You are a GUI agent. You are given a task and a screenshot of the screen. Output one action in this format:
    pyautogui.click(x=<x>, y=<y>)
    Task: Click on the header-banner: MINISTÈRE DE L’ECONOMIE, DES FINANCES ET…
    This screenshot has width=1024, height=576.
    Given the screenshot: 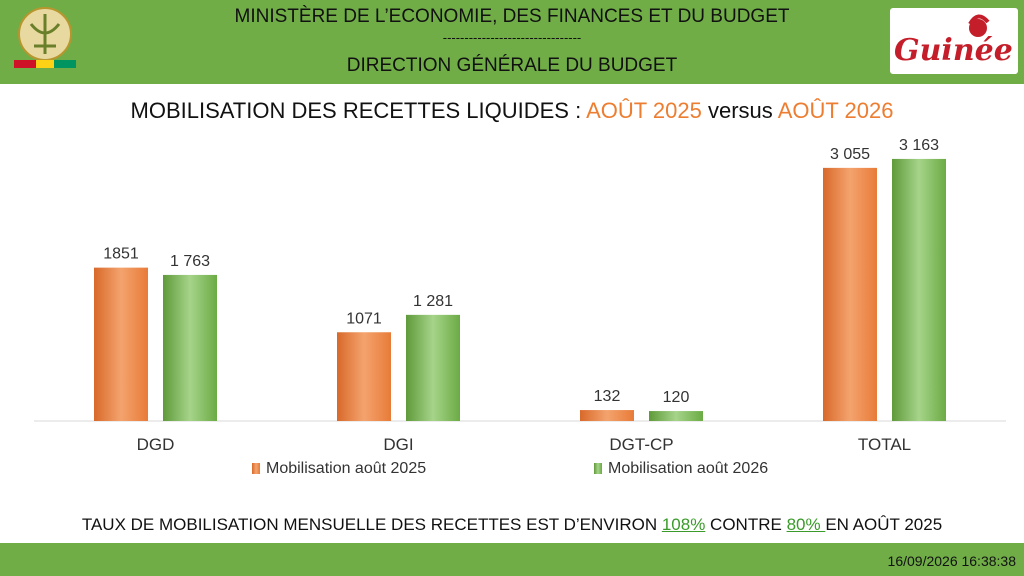 What is the action you would take?
    pyautogui.click(x=512, y=42)
    